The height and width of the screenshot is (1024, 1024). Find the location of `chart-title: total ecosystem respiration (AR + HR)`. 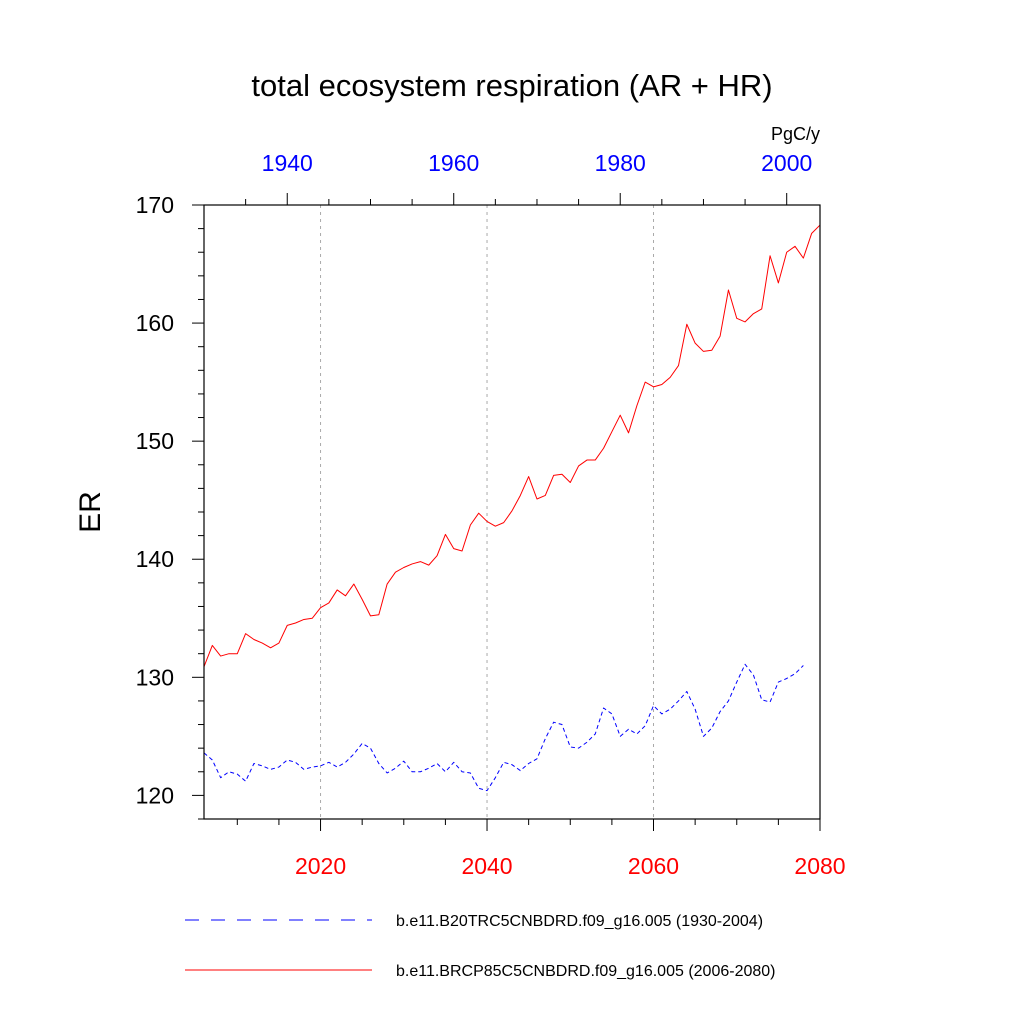

chart-title: total ecosystem respiration (AR + HR) is located at coordinates (511, 85).